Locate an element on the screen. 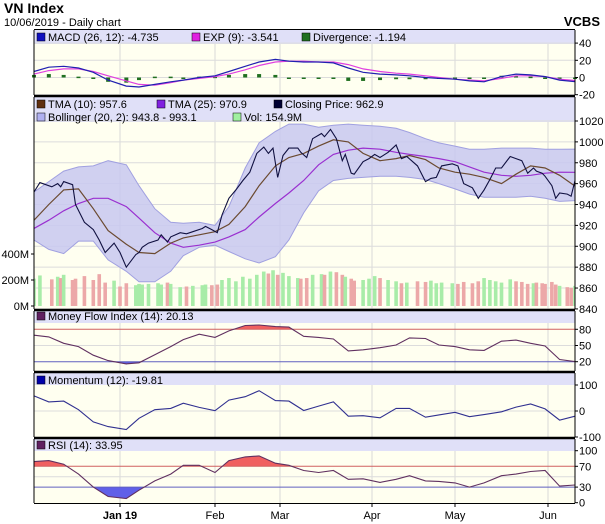 The image size is (605, 524). macd-axis-tick-label: 20 is located at coordinates (585, 61).